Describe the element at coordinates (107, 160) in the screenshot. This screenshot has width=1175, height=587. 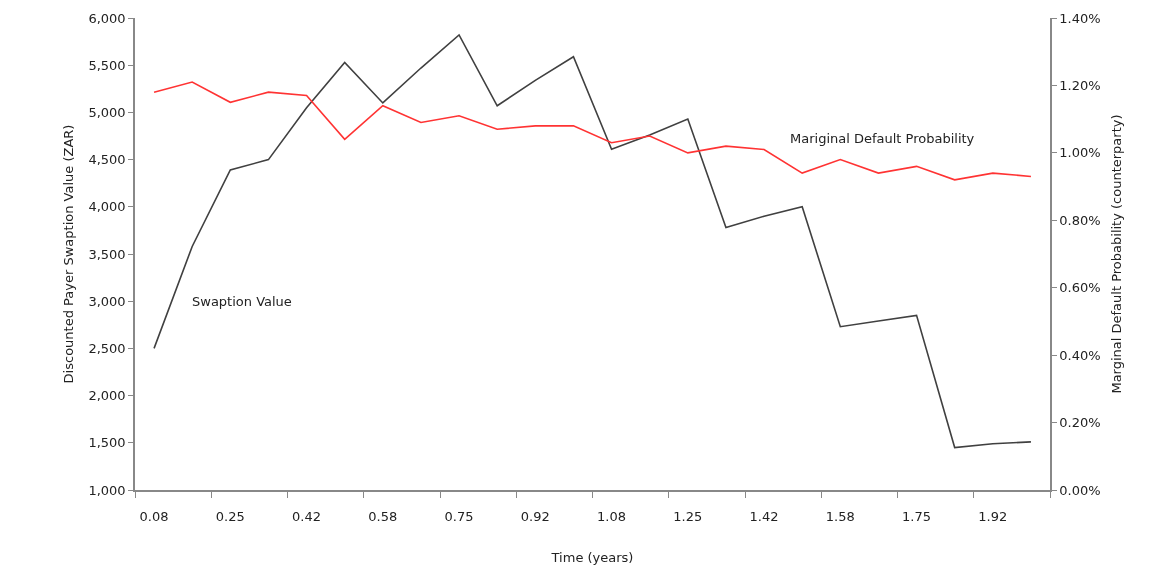
I see `y-tick-label: 4,500` at that location.